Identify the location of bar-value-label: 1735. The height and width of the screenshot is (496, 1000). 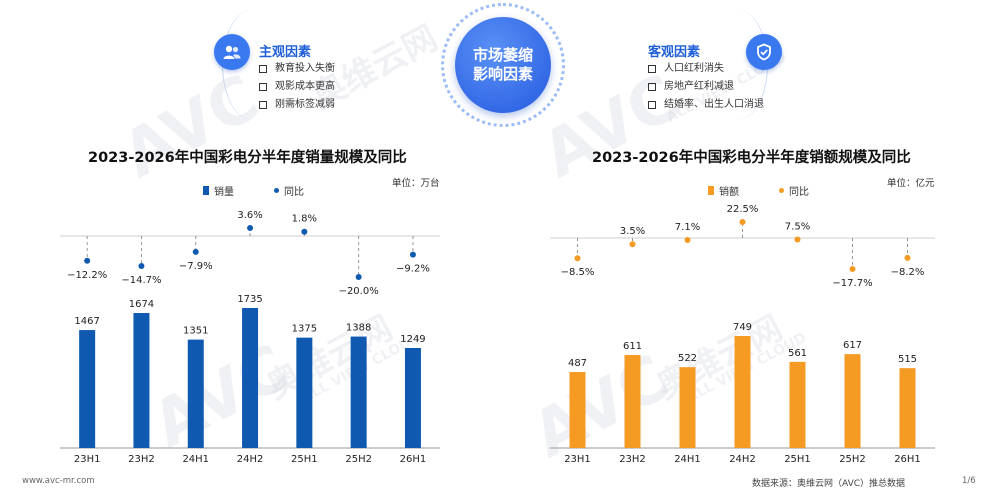
(249, 299).